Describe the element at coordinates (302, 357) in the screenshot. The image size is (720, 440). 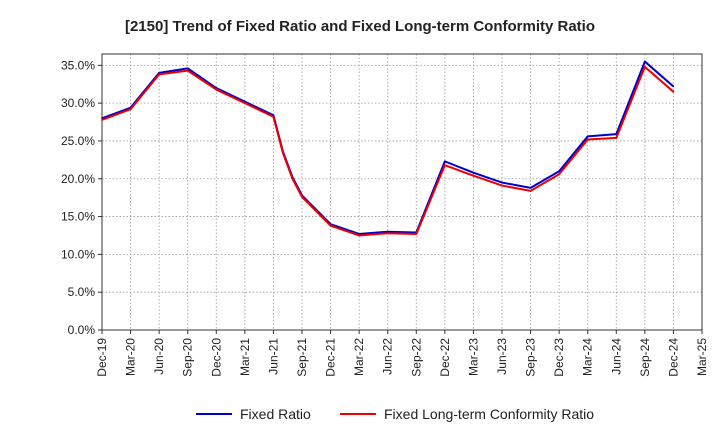
I see `x-tick-label: Sep-21` at that location.